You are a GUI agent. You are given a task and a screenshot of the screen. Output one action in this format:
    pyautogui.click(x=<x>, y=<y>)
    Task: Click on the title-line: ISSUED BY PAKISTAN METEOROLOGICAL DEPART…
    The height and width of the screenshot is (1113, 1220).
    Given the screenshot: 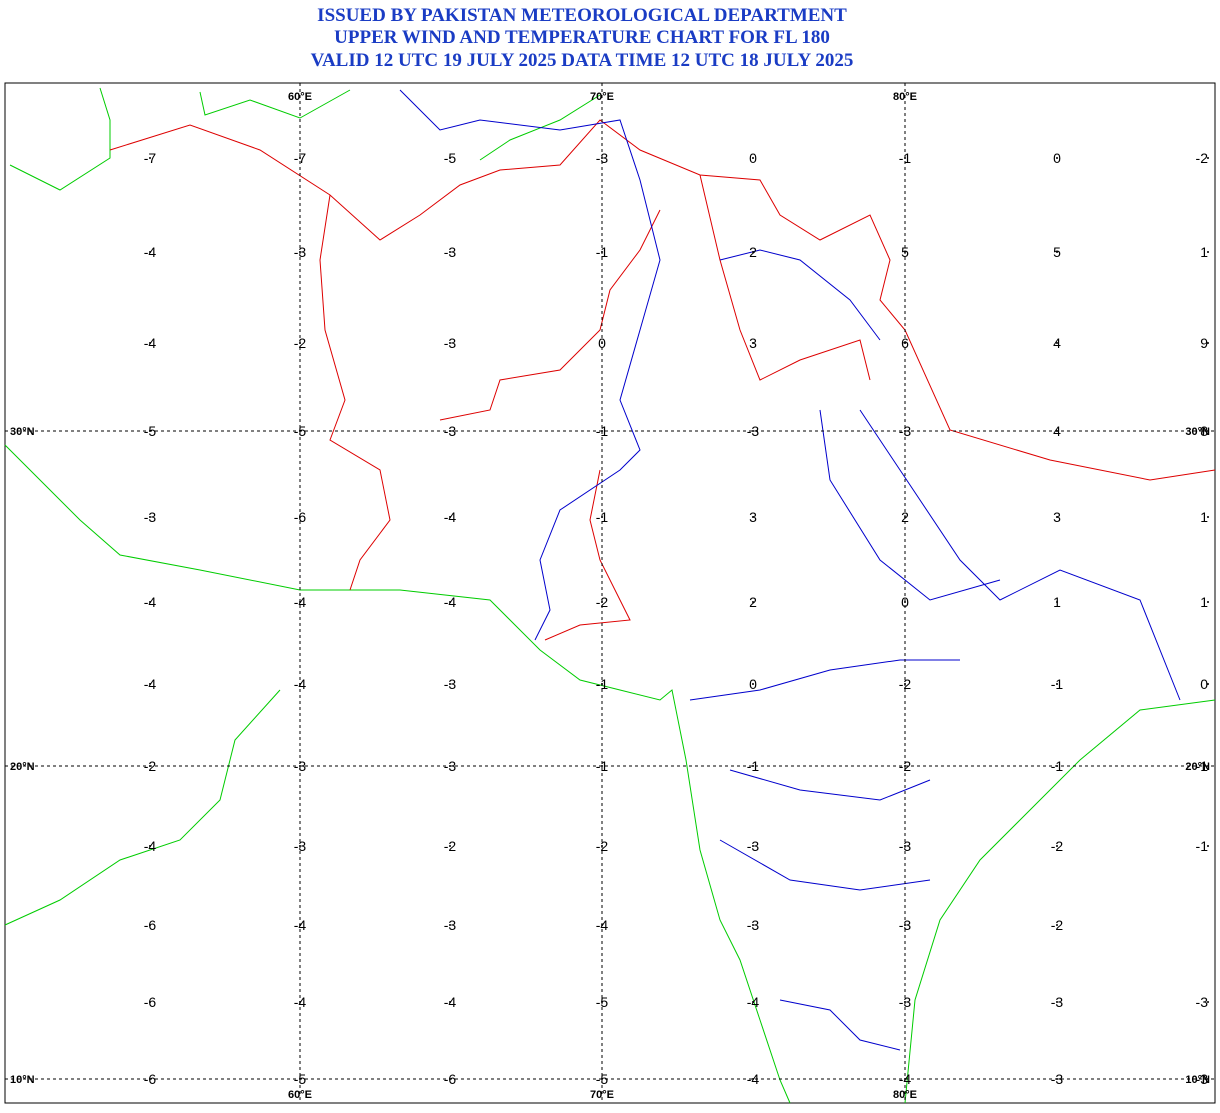 What is the action you would take?
    pyautogui.click(x=582, y=15)
    